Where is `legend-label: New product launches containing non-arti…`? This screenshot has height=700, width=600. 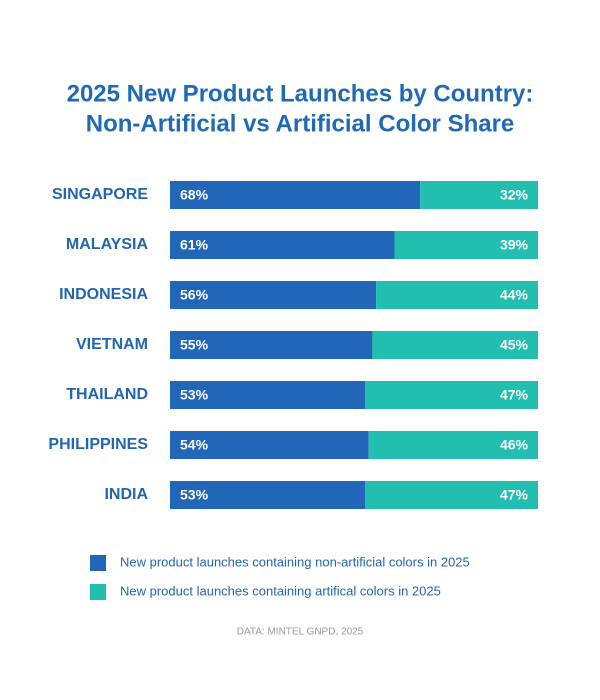 legend-label: New product launches containing non-arti… is located at coordinates (295, 561).